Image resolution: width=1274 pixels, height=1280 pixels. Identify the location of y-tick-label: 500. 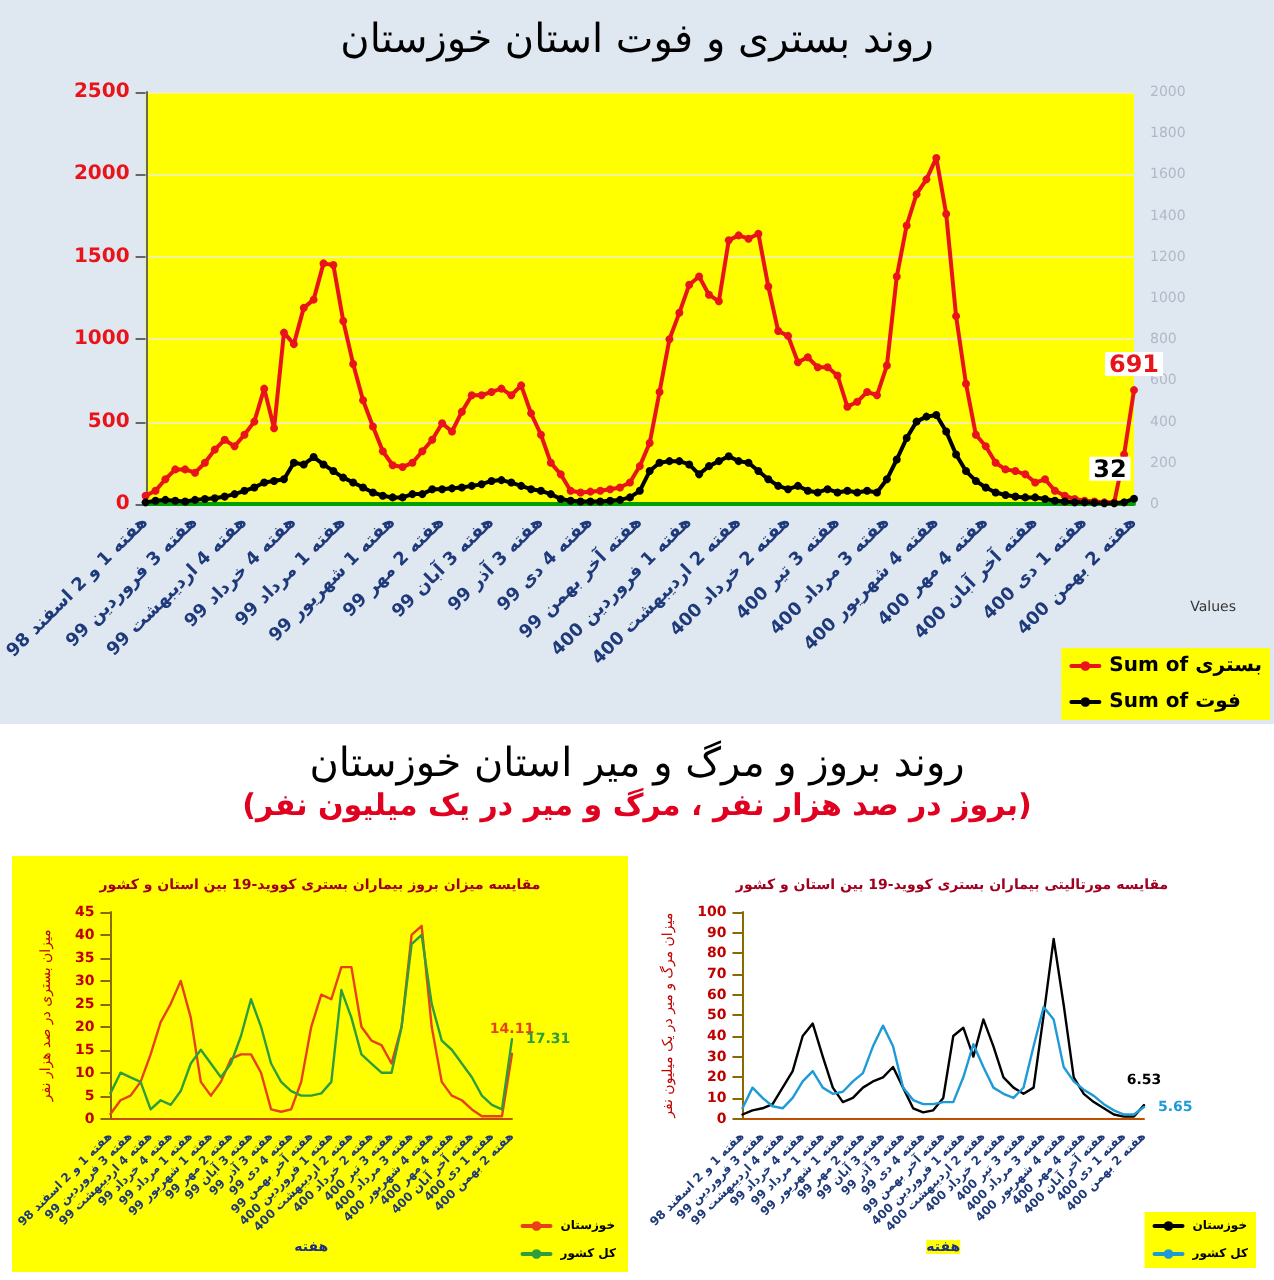
(108, 421).